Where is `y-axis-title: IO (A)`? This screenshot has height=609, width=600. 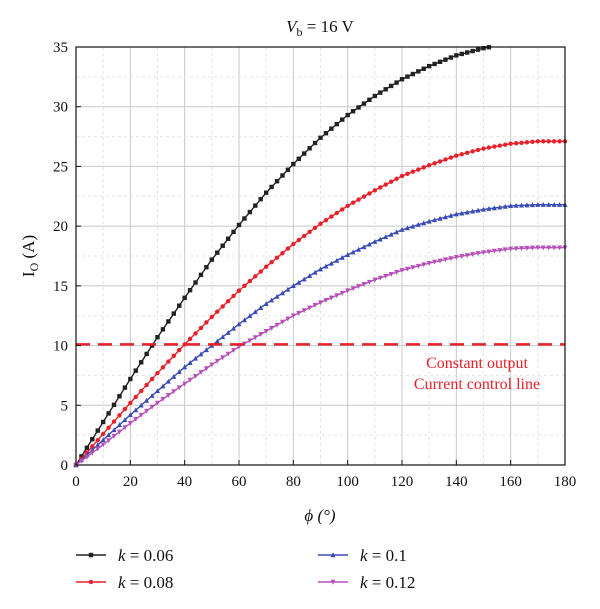 y-axis-title: IO (A) is located at coordinates (30, 256).